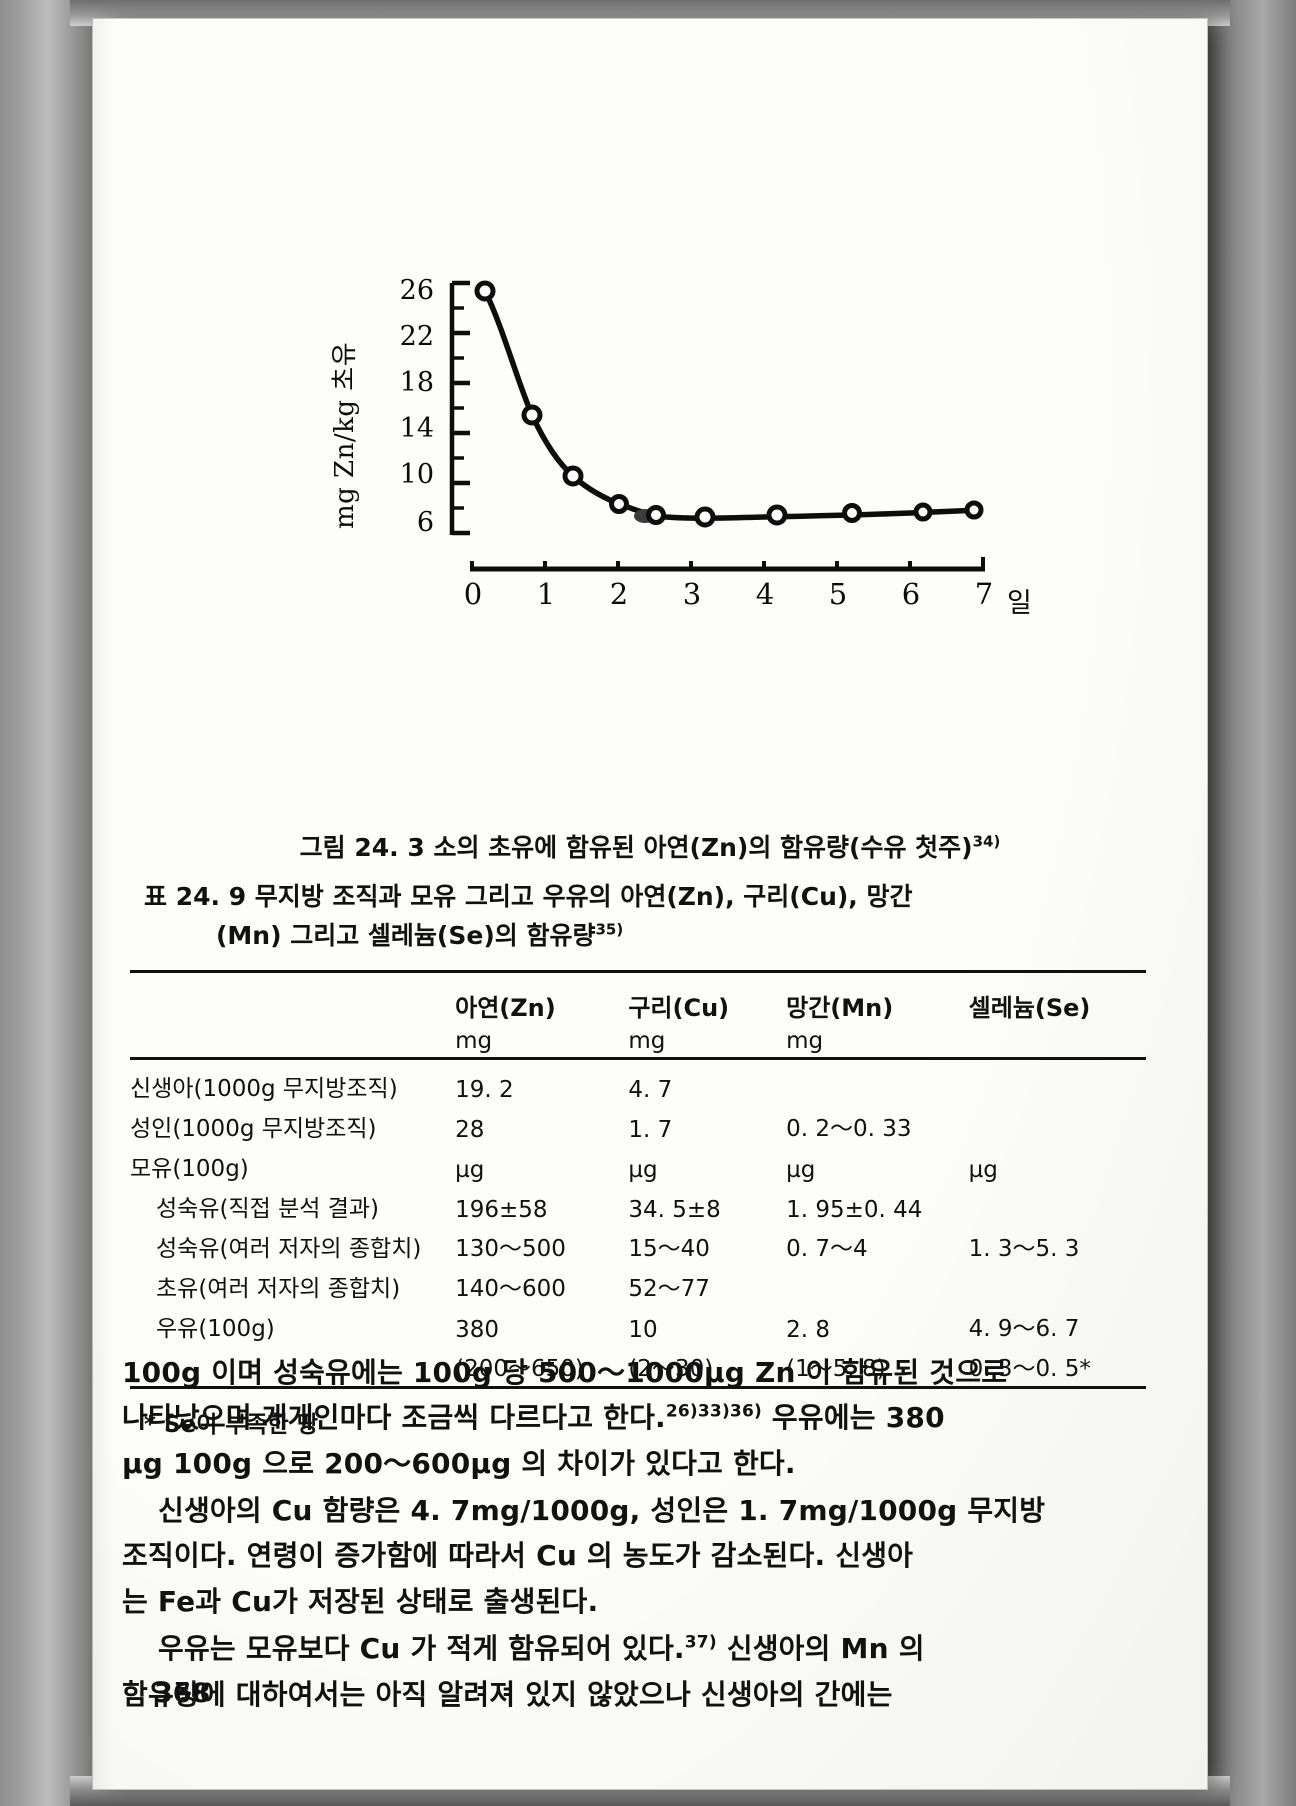  I want to click on table-row: 성숙유(직접 분석 결과) 196±58 34. 5±8 1. 95±0. 44, so click(638, 1206).